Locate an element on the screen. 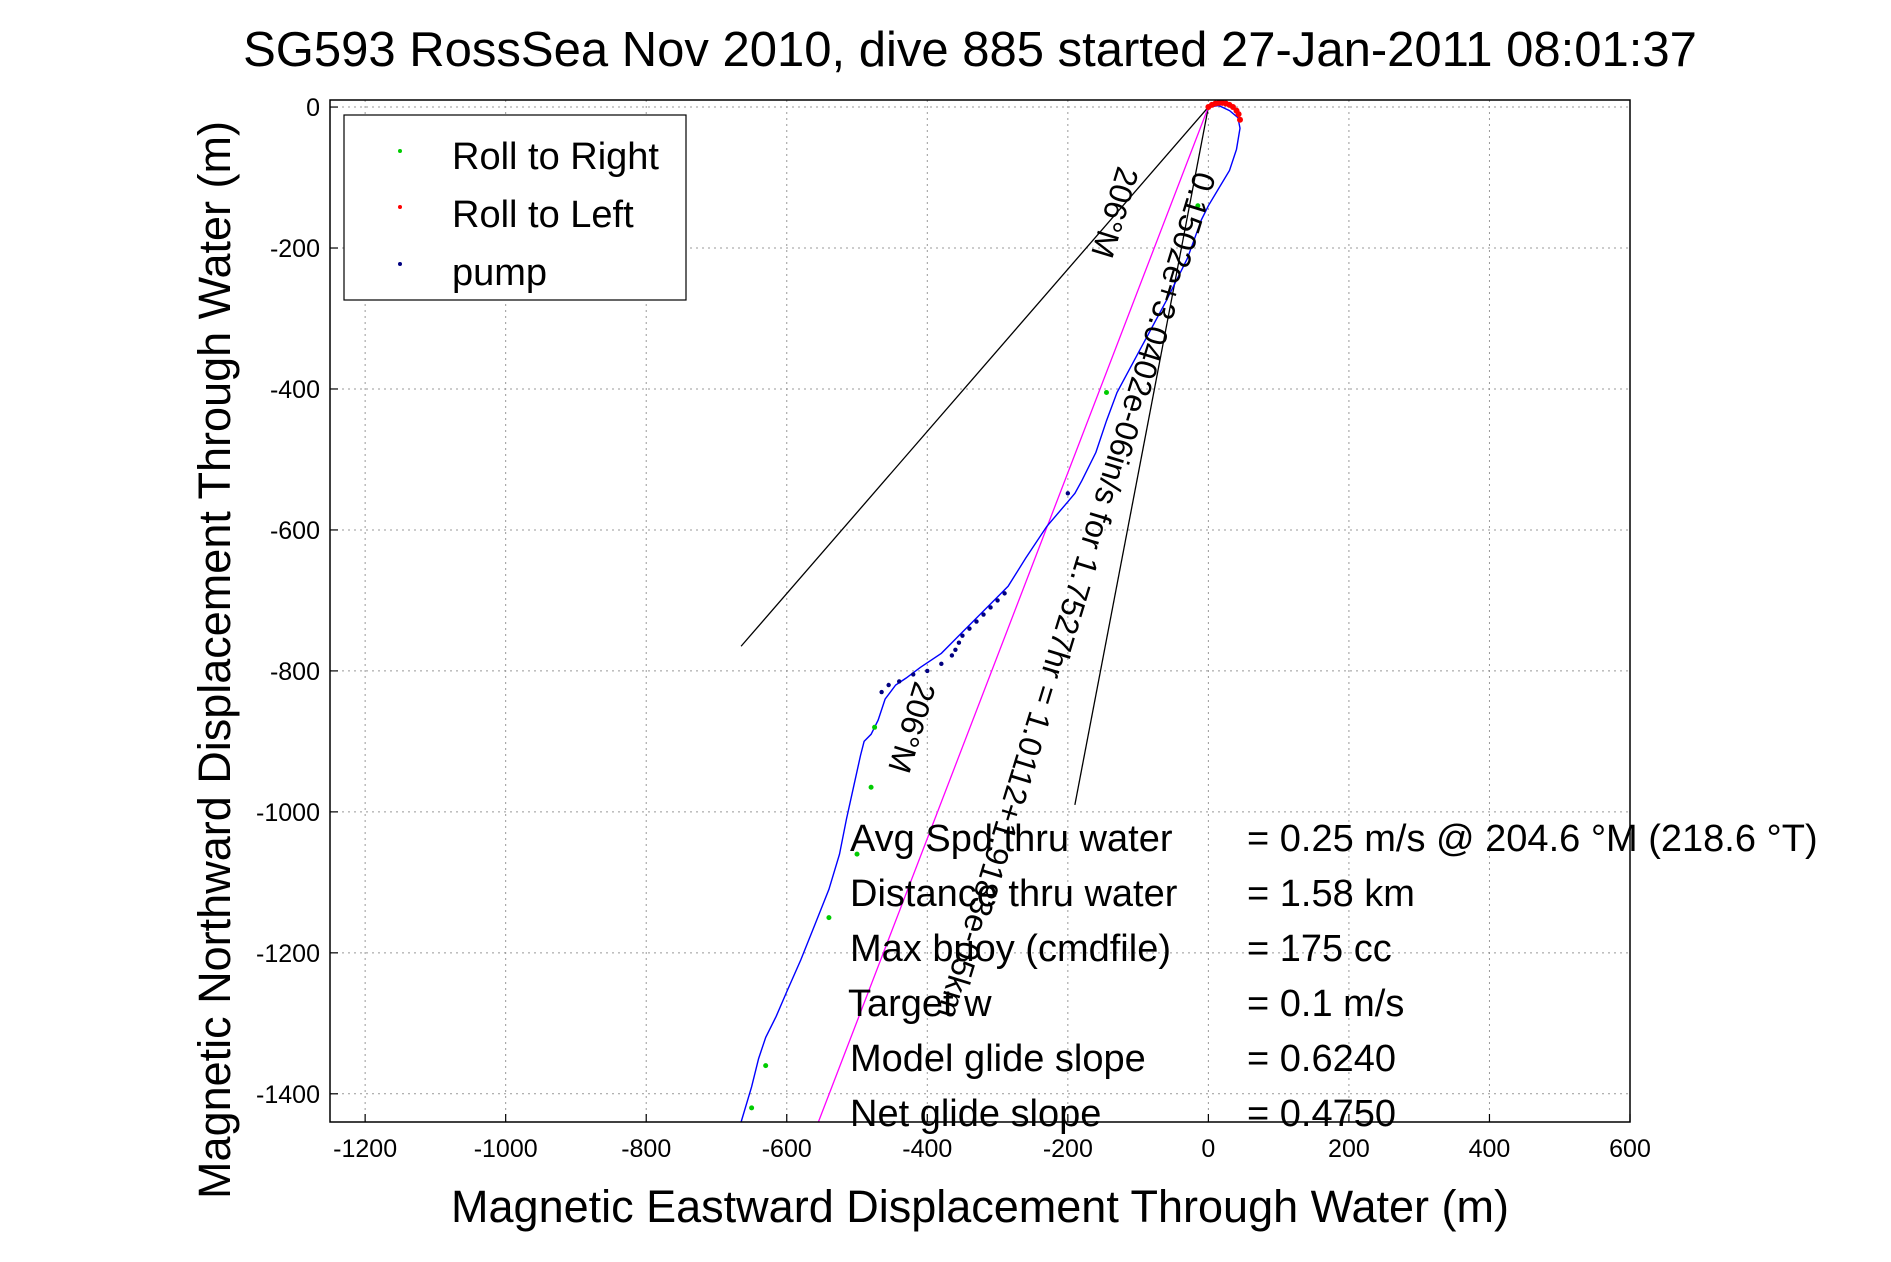 The image size is (1891, 1262). stat-label-target-w: Target w is located at coordinates (920, 1004).